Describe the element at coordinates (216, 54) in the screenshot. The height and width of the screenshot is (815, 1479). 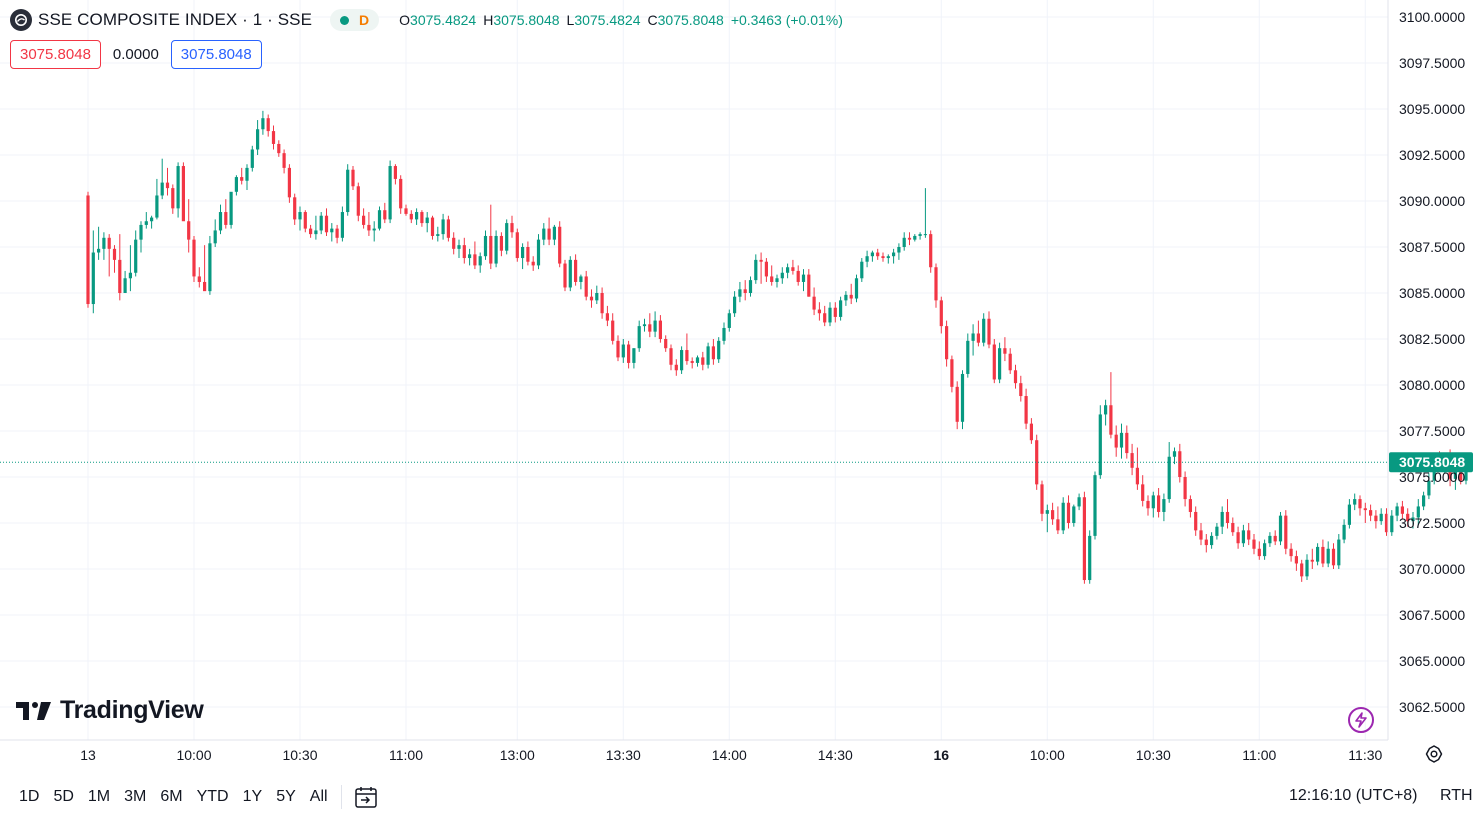
I see `buy-button: 3075.8048` at that location.